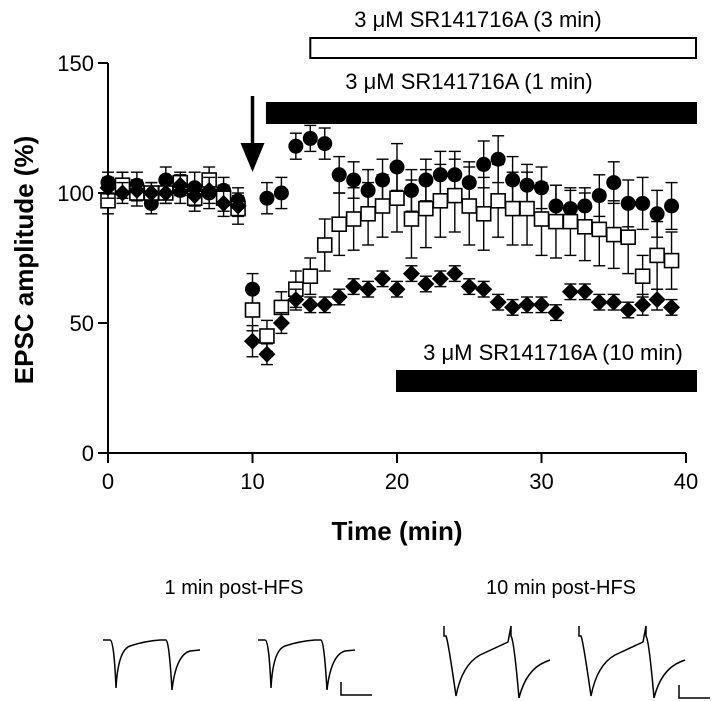  I want to click on epsc-traces-10min, so click(576, 662).